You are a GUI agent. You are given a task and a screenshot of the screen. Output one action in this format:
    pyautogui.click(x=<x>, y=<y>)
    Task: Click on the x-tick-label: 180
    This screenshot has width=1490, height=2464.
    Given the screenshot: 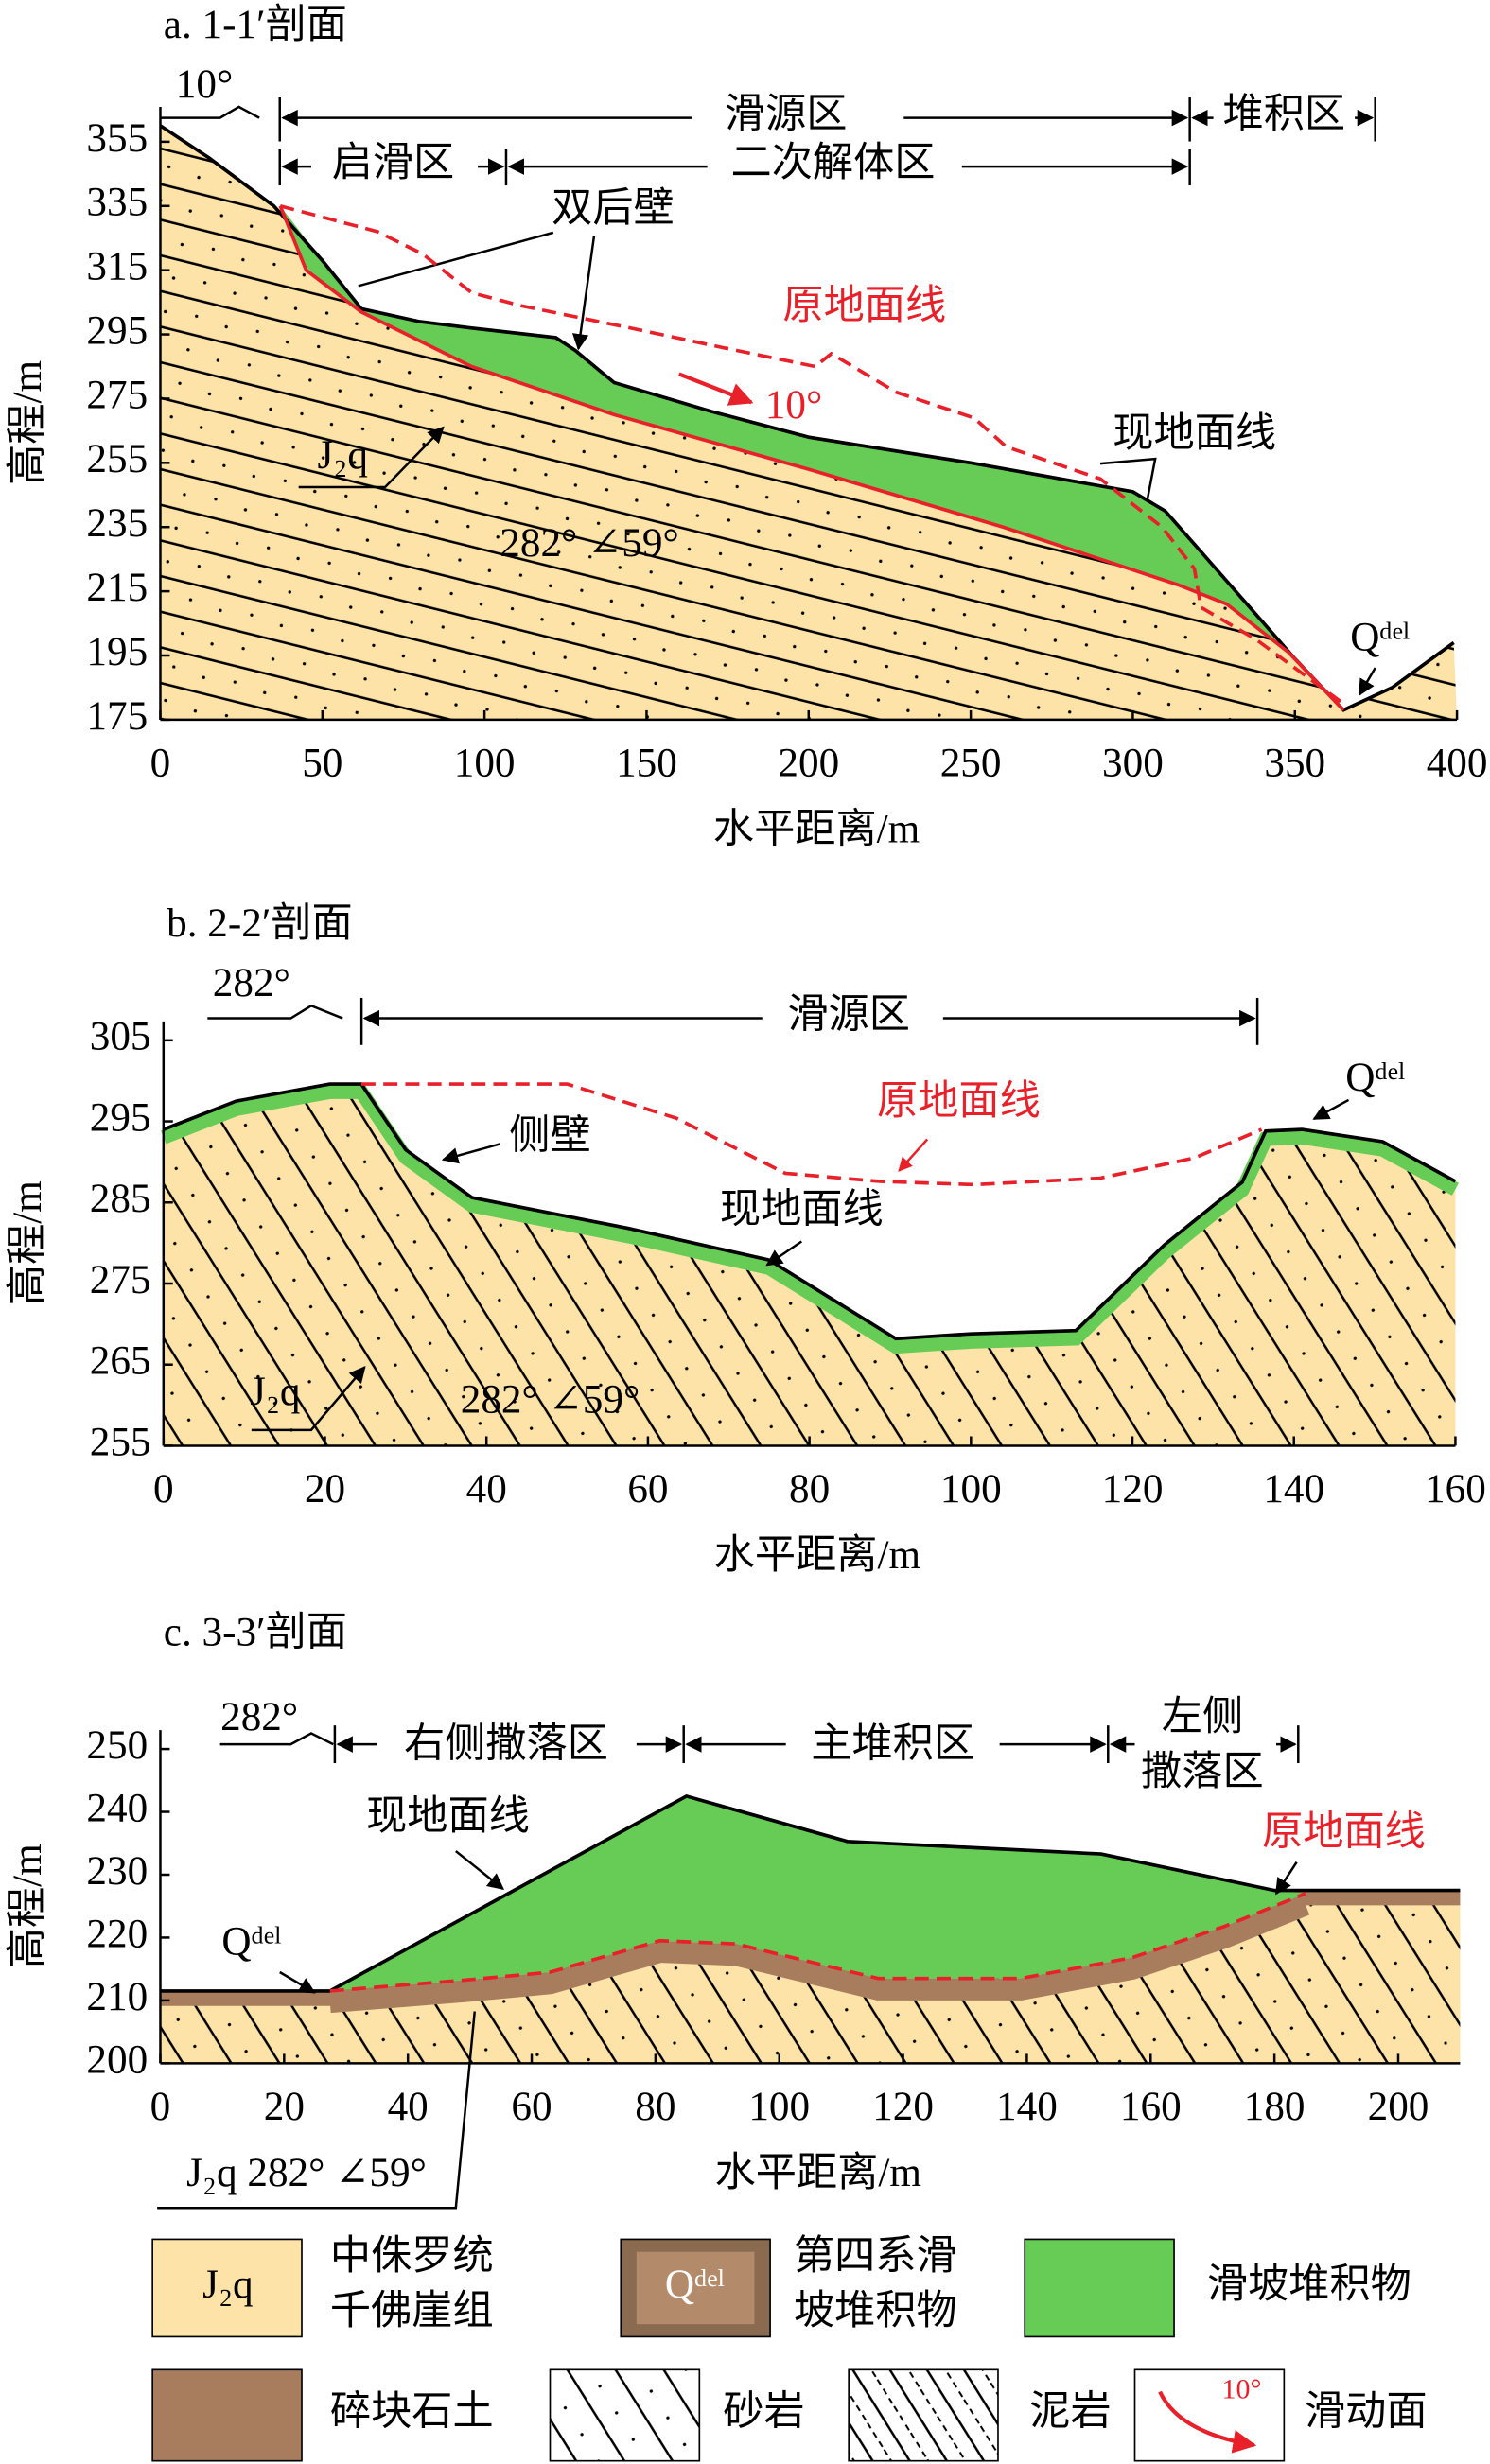 What is the action you would take?
    pyautogui.click(x=1275, y=2107)
    